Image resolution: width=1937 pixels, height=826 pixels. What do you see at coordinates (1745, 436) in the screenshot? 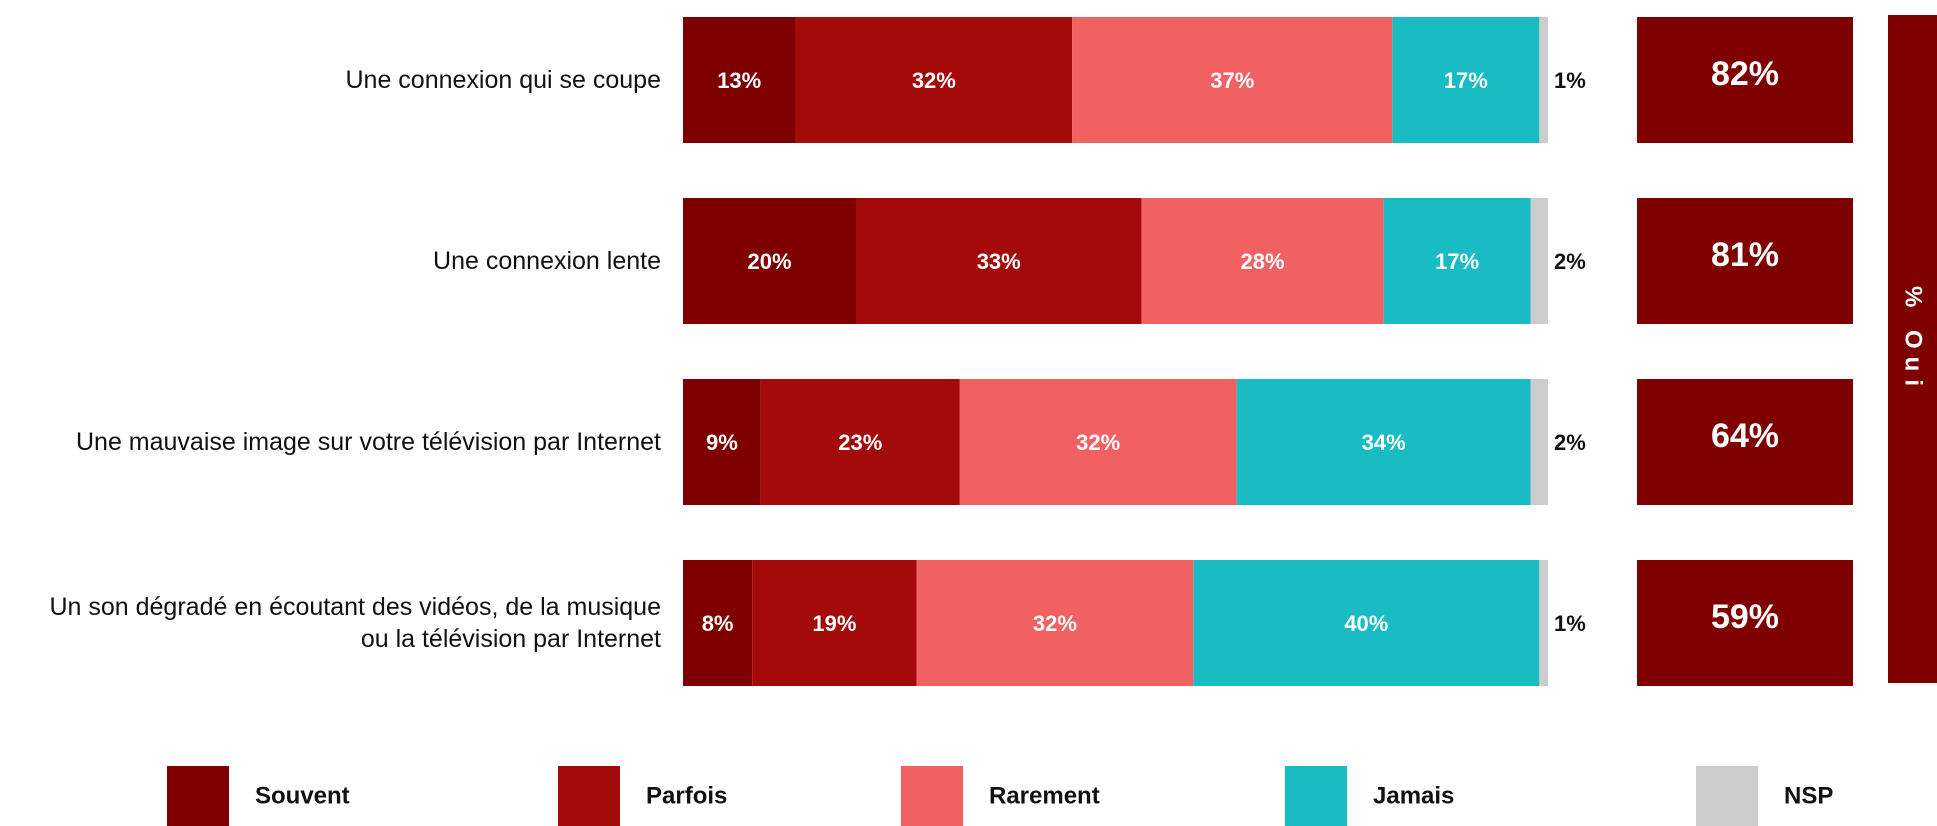
I see `oui-value: 64%` at bounding box center [1745, 436].